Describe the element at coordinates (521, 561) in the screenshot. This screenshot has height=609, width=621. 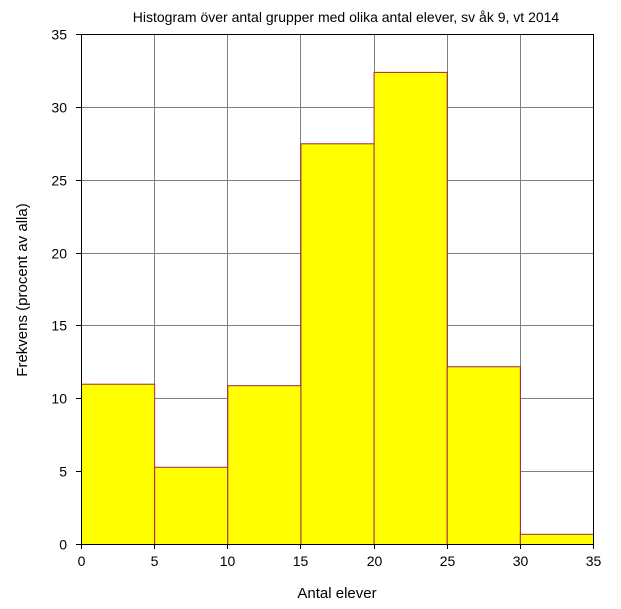
I see `x-tick-label-6: 30` at that location.